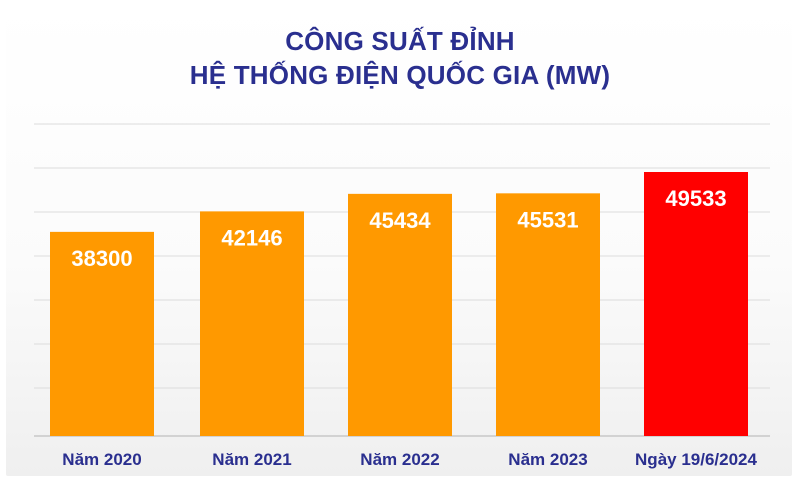 This screenshot has height=480, width=800. I want to click on data-label-1: 42146, so click(251, 237).